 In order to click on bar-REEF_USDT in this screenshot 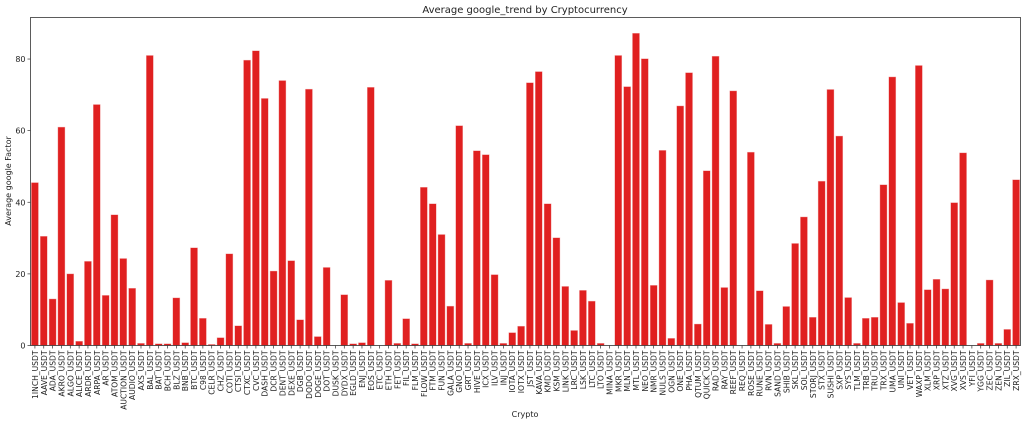, I will do `click(733, 218)`.